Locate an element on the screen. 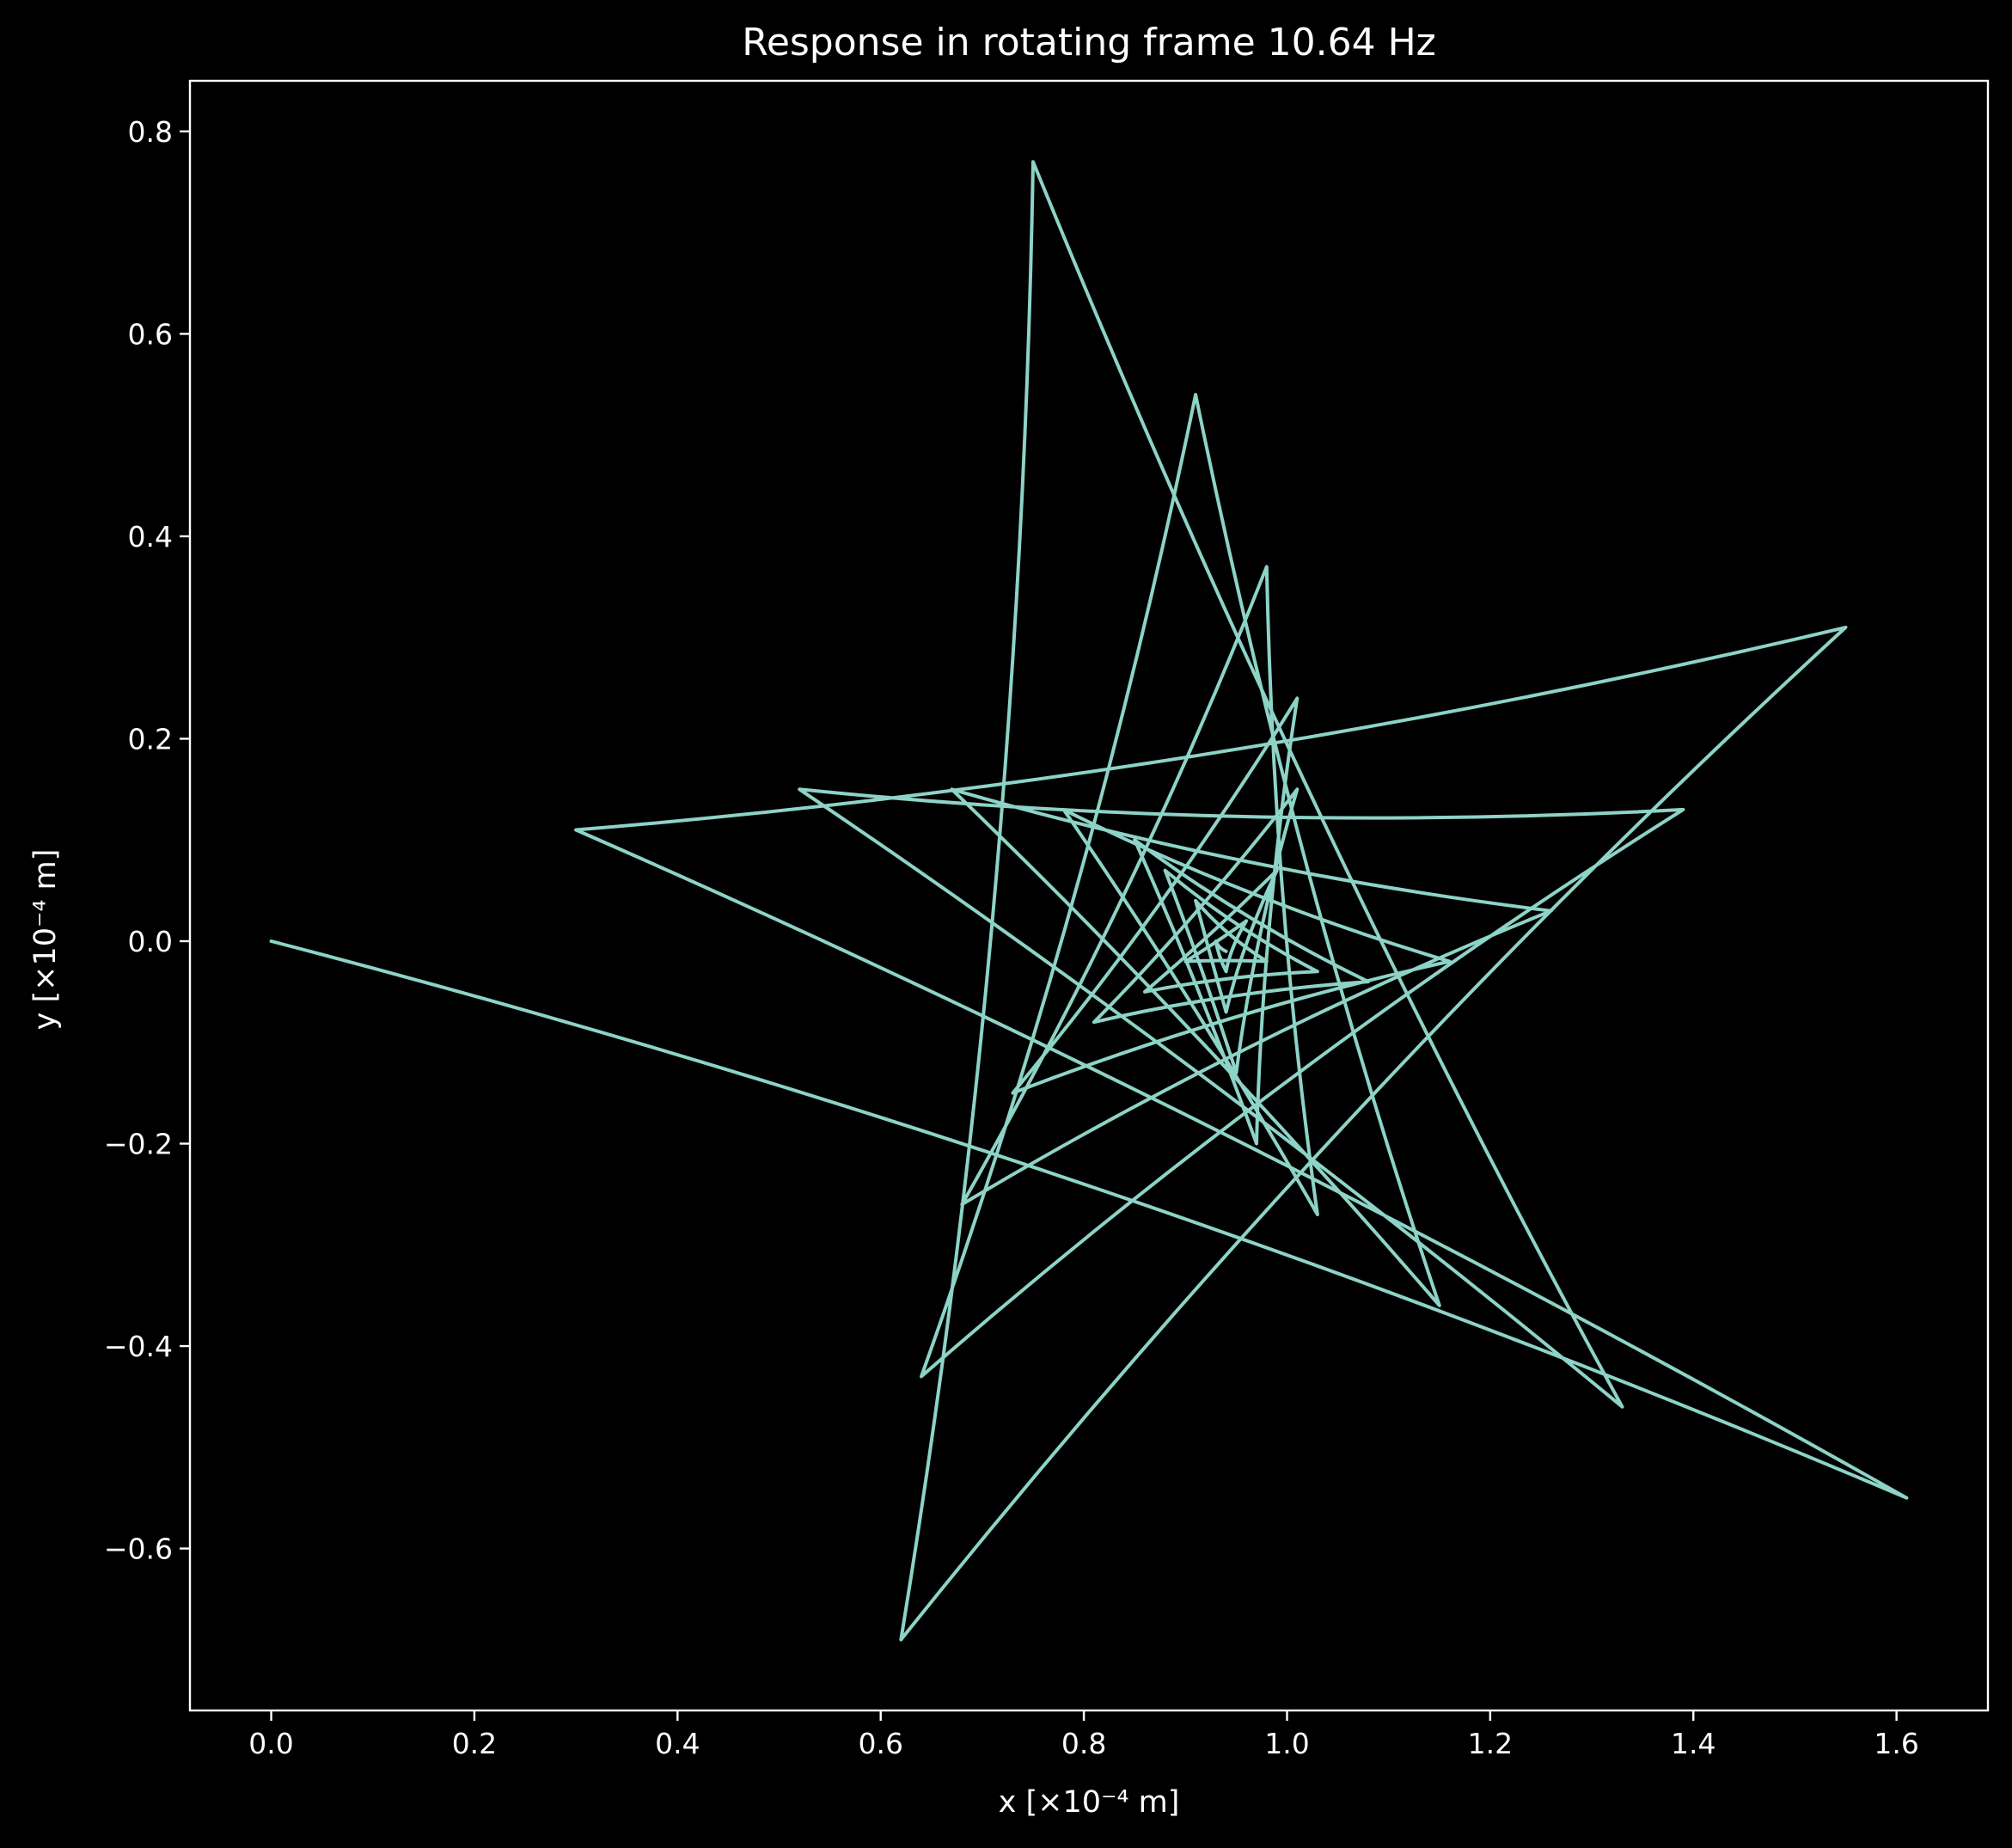  y-tick-label: −0.6 is located at coordinates (138, 1549).